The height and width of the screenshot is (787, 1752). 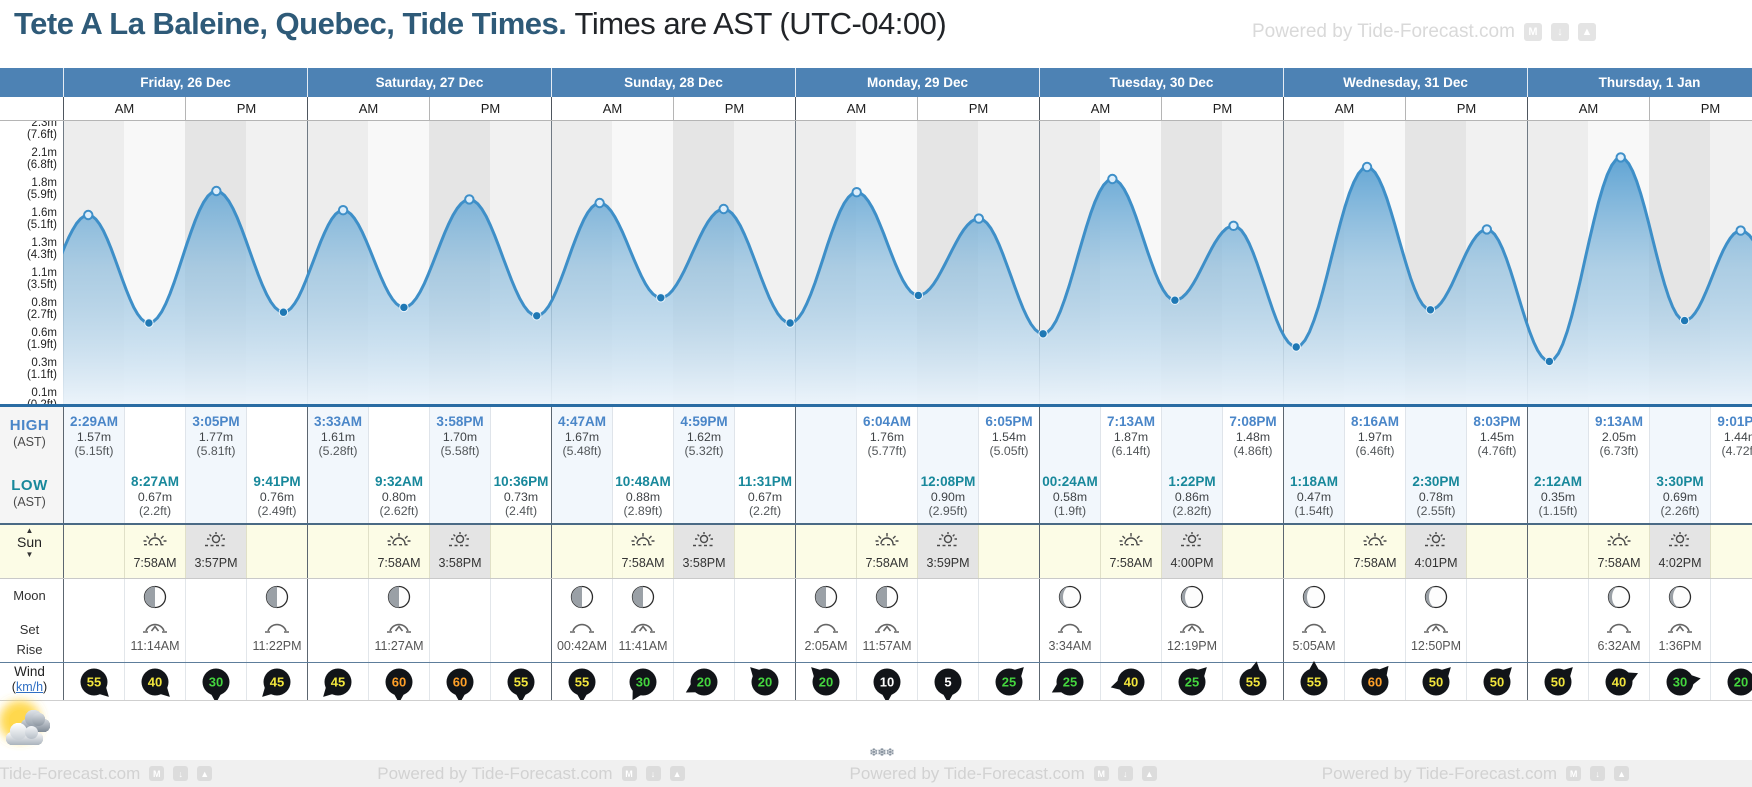 What do you see at coordinates (1374, 552) in the screenshot?
I see `sun-rise-cell: 7:58AM` at bounding box center [1374, 552].